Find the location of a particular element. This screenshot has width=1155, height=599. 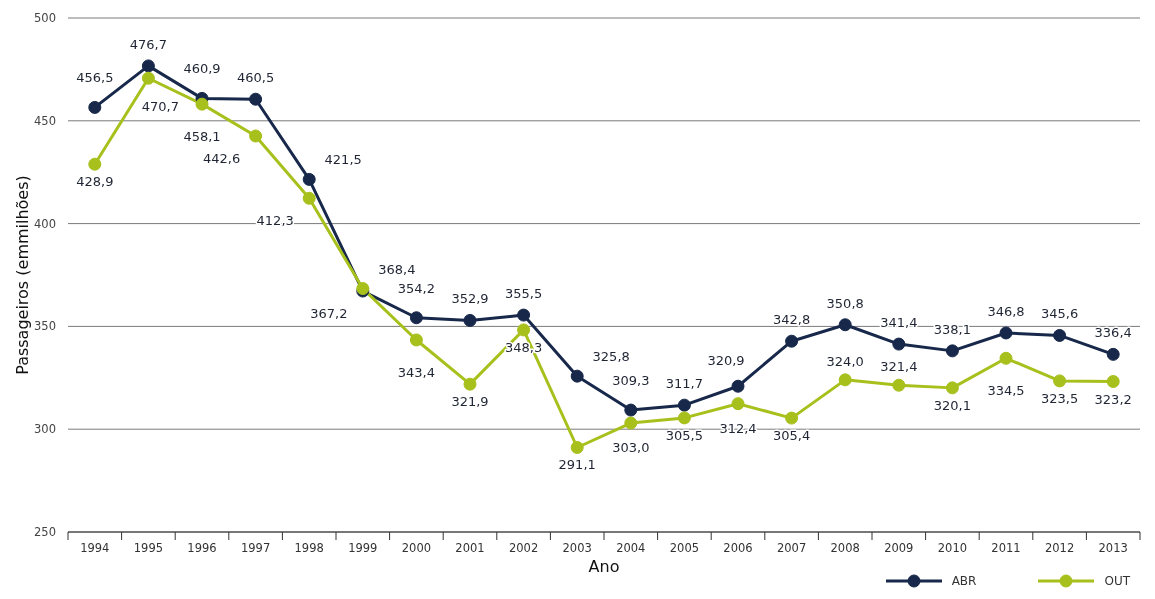

x-tick-label: 1995 is located at coordinates (148, 548).